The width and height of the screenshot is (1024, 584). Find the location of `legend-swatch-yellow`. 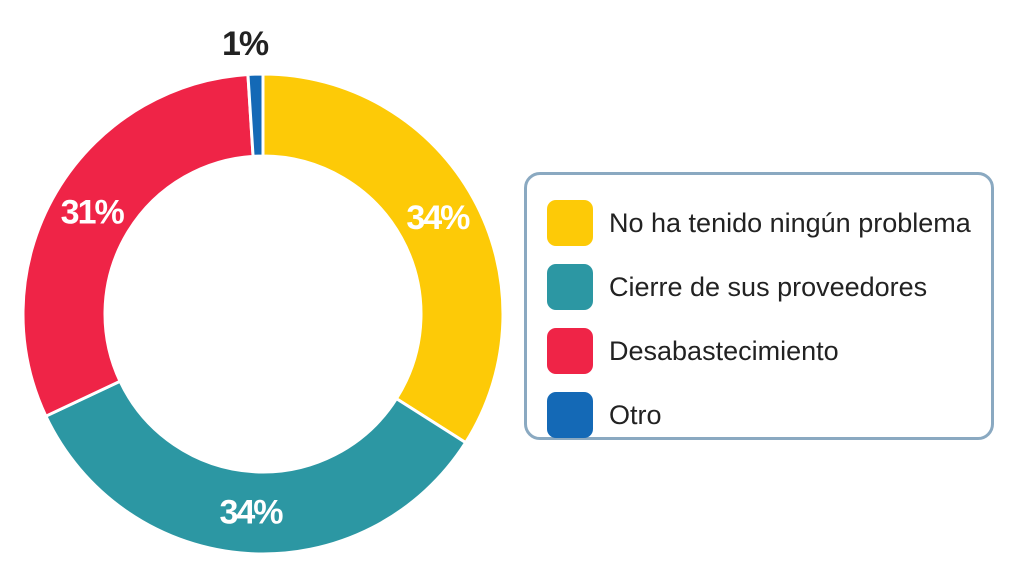

legend-swatch-yellow is located at coordinates (570, 223).